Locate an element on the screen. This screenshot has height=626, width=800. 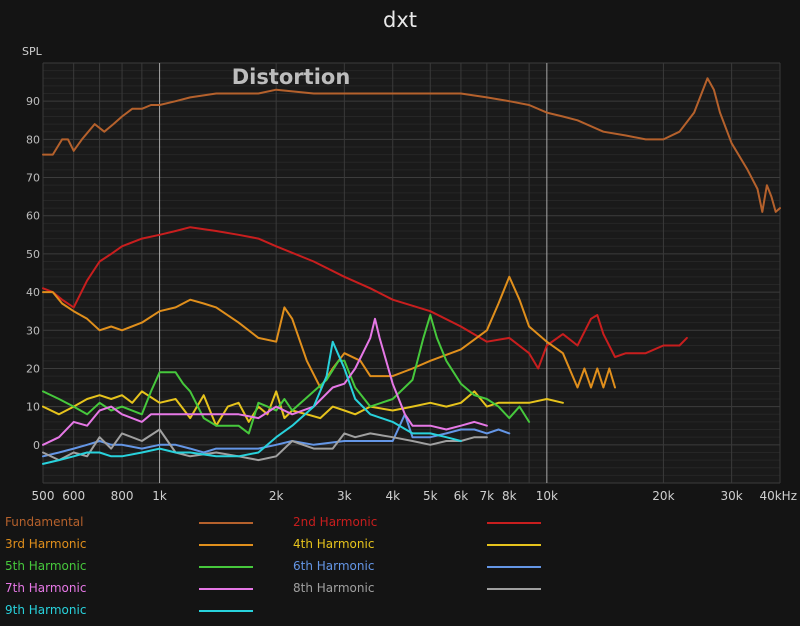
y-tick-label: 60 is located at coordinates (33, 216).